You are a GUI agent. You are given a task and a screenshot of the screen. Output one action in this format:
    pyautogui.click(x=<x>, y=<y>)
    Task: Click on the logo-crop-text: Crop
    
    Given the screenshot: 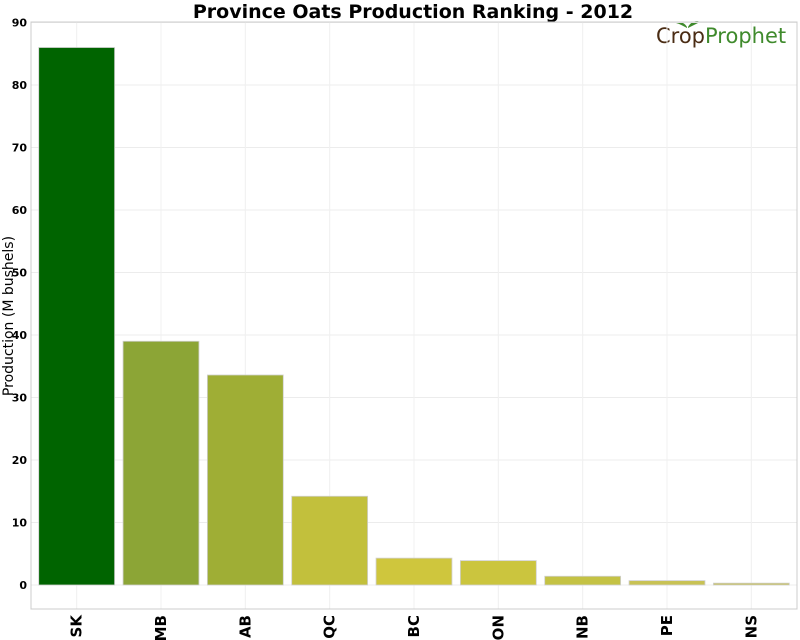 What is the action you would take?
    pyautogui.click(x=680, y=36)
    